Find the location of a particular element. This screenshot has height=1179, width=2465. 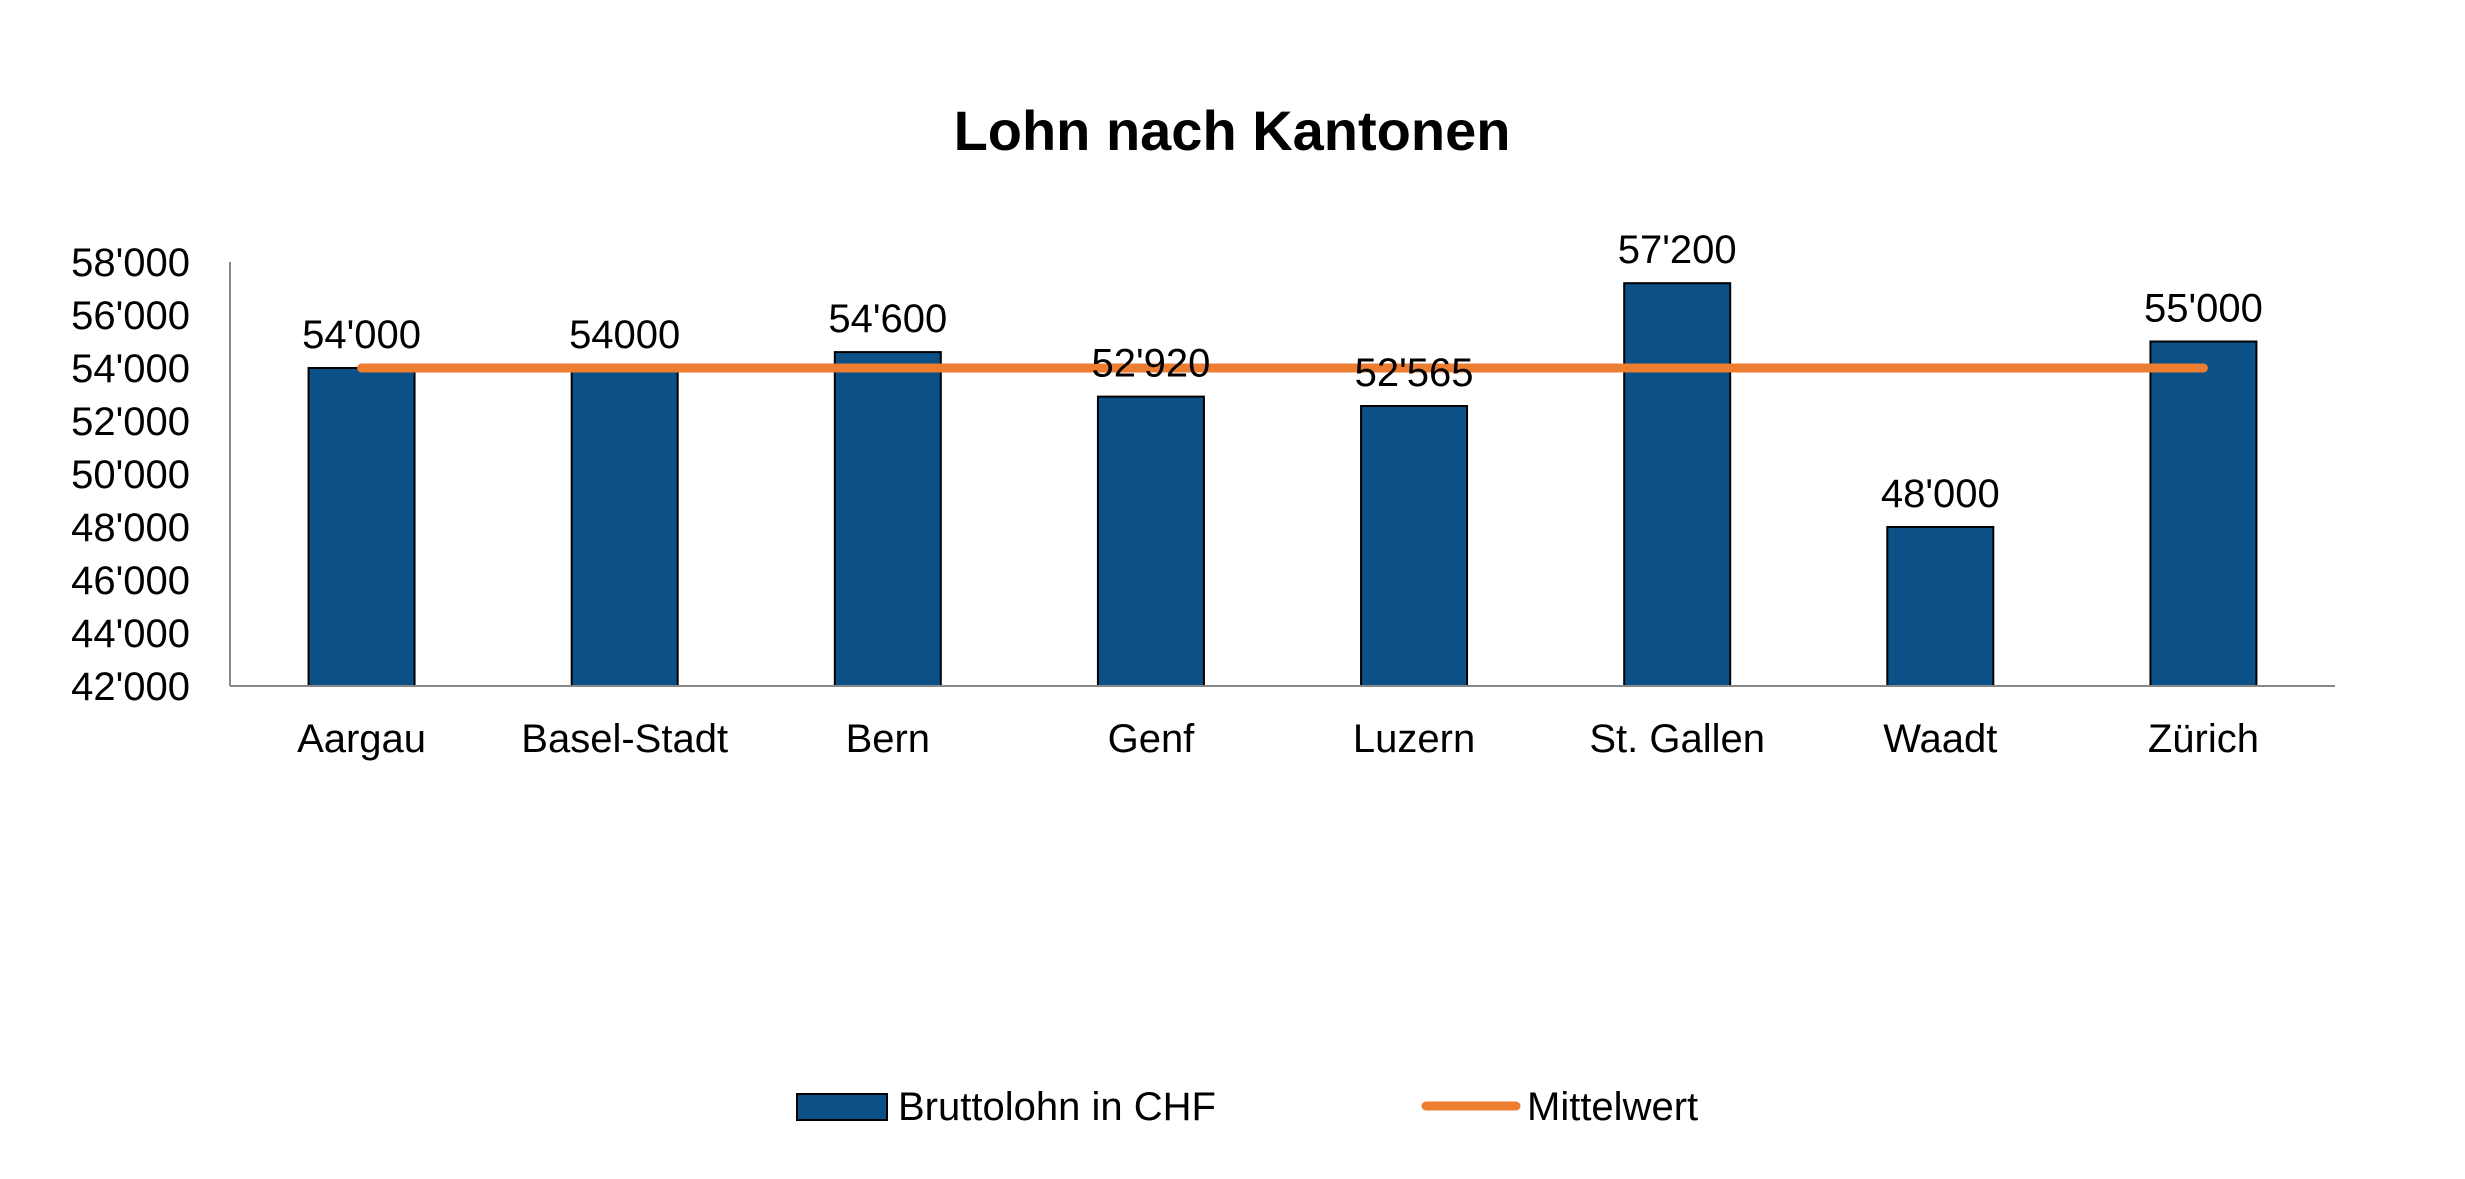

x-tick-label: Aargau is located at coordinates (361, 739).